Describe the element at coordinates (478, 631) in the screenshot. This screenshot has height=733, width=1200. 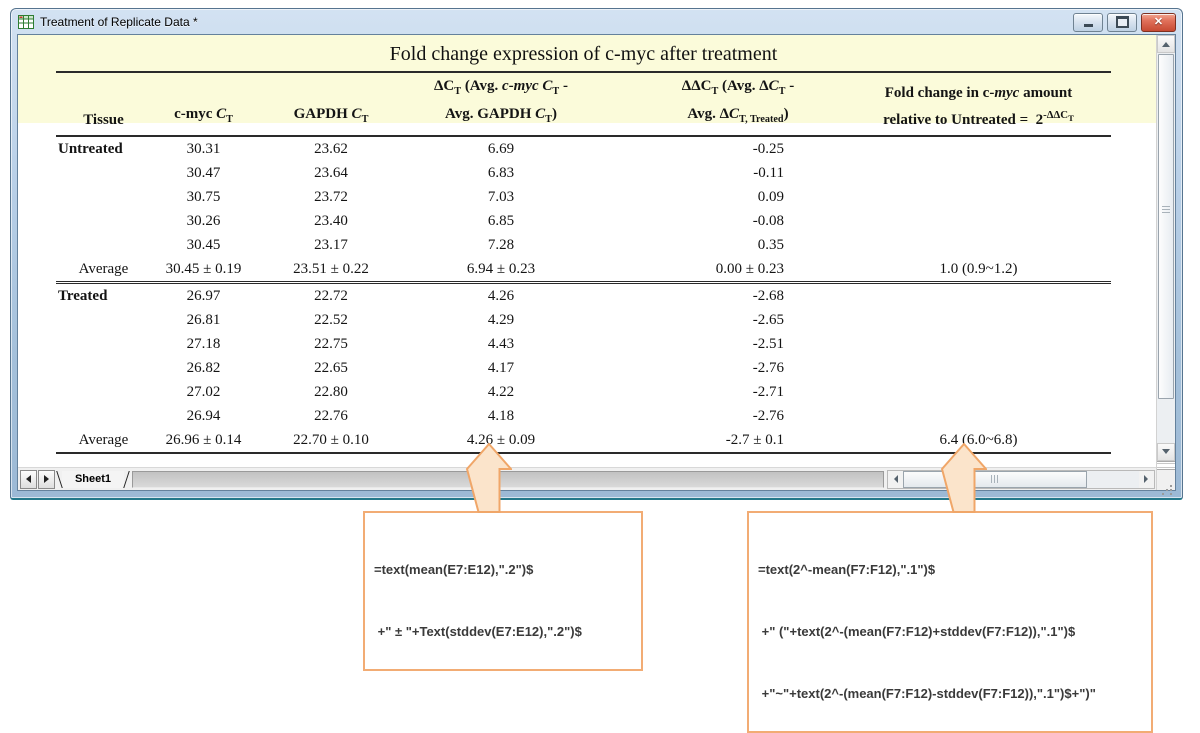
I see `formula-line: +" ± "+Text(stddev(E7:E12),".2")$` at that location.